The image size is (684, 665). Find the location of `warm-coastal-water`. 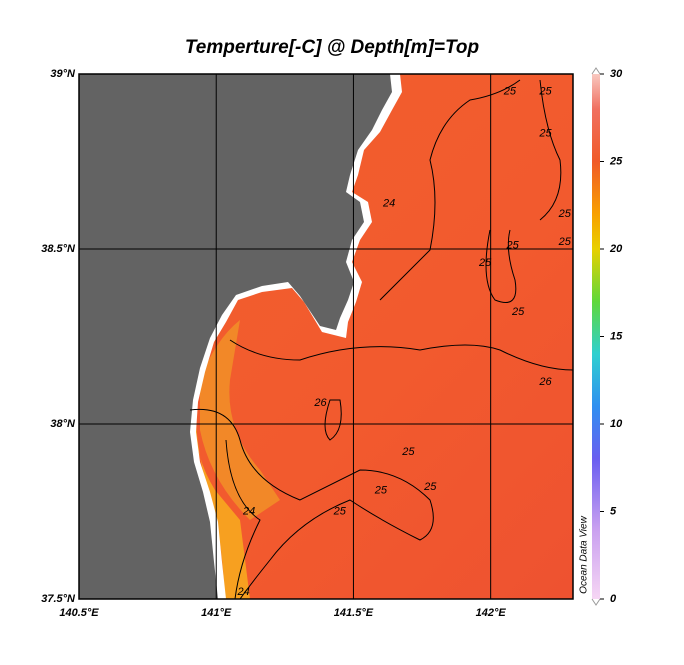

warm-coastal-water is located at coordinates (222, 499).